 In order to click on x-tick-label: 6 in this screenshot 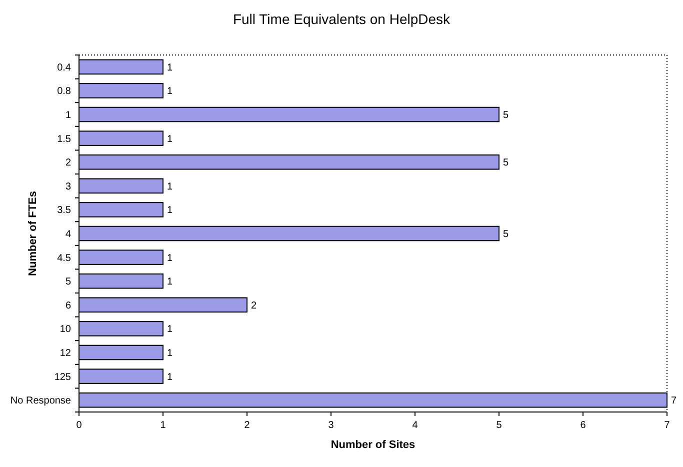, I will do `click(583, 425)`.